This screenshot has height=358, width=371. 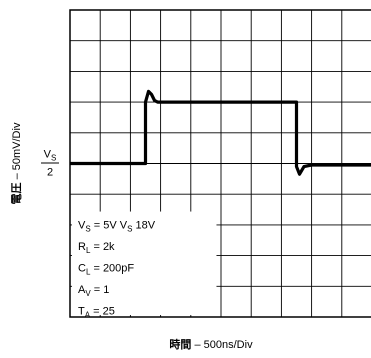 What do you see at coordinates (211, 344) in the screenshot?
I see `x-axis-label: 時間 – 500ns/Div` at bounding box center [211, 344].